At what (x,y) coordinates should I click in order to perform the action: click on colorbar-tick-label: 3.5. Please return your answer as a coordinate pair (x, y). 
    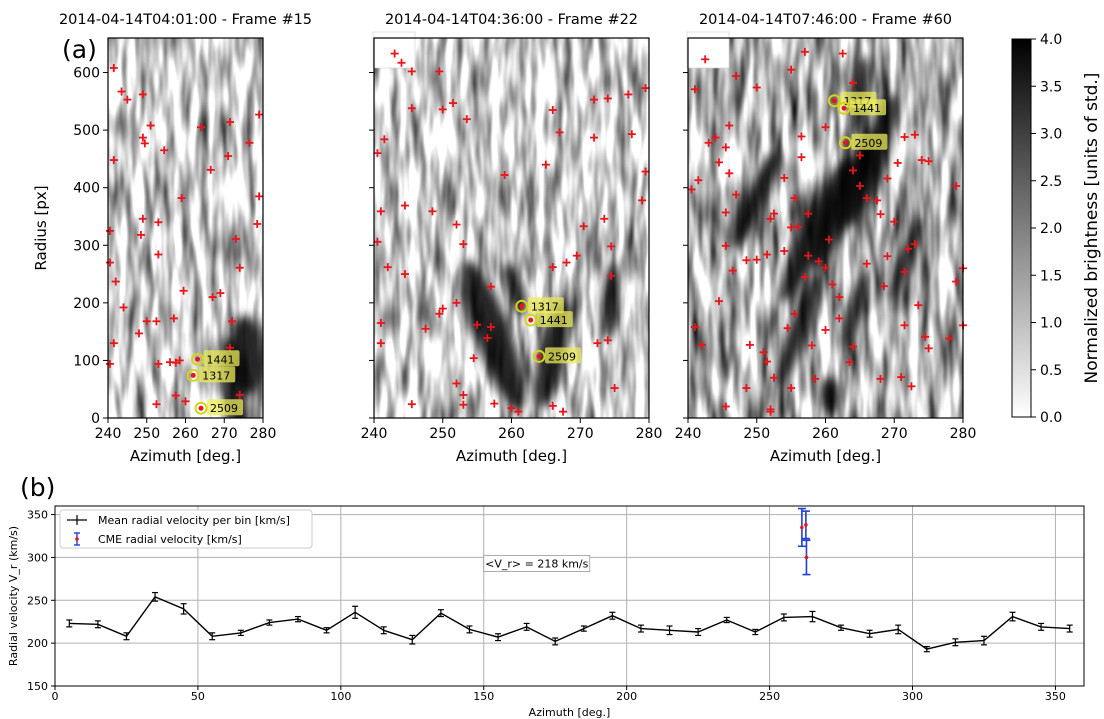
    Looking at the image, I should click on (1051, 87).